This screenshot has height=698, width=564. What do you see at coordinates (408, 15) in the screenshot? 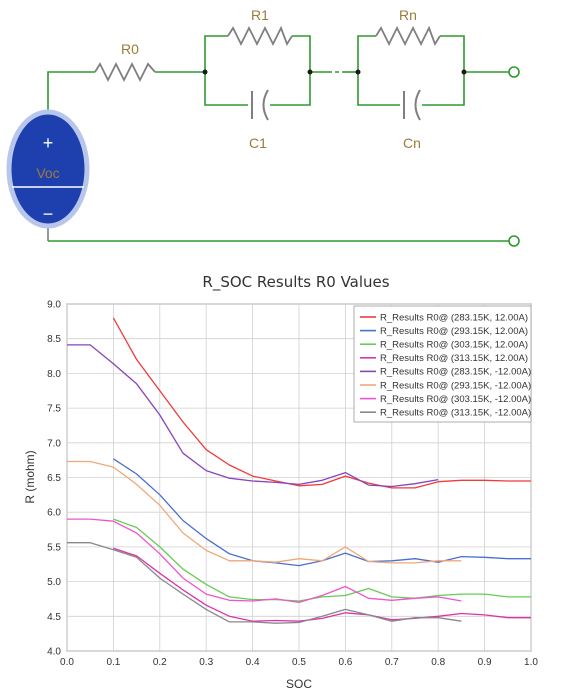
I see `rn-label: Rn` at bounding box center [408, 15].